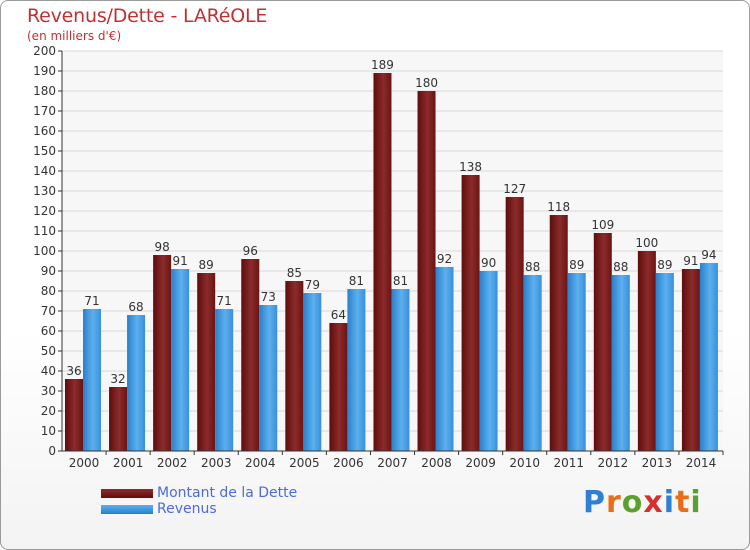 This screenshot has width=750, height=550. I want to click on logo-letter: P, so click(594, 502).